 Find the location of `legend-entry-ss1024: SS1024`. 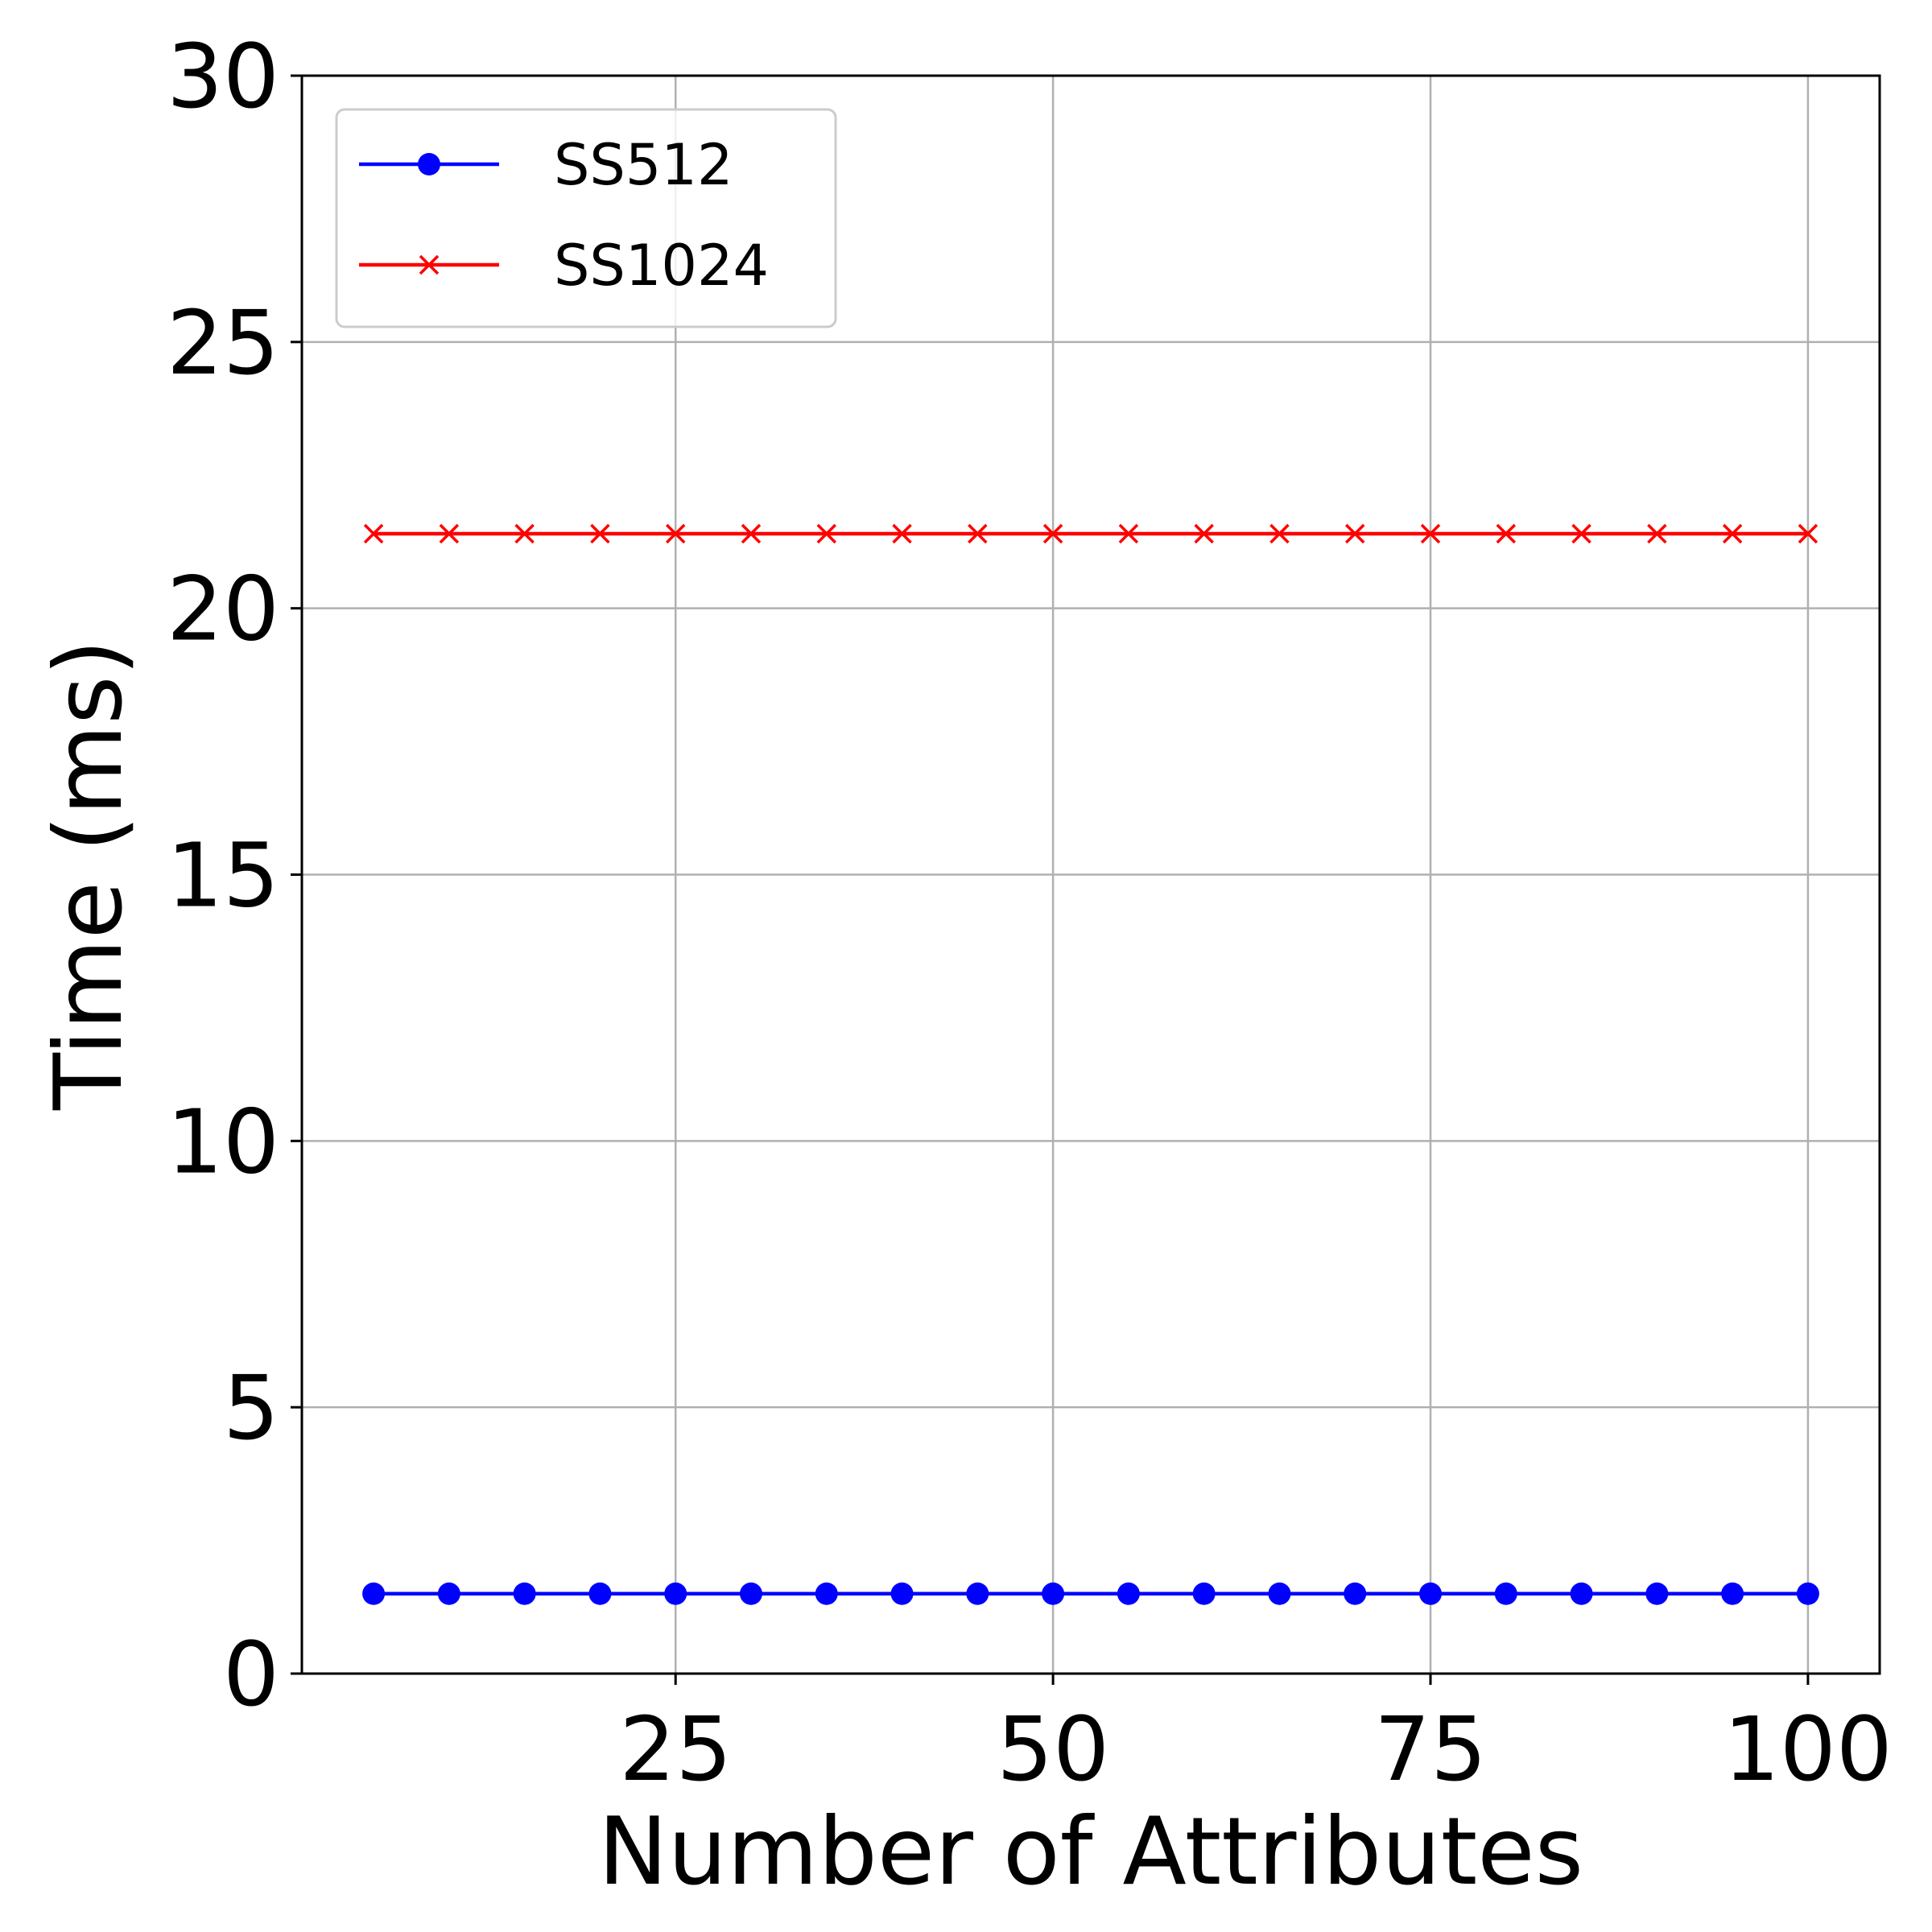

legend-entry-ss1024: SS1024 is located at coordinates (564, 266).